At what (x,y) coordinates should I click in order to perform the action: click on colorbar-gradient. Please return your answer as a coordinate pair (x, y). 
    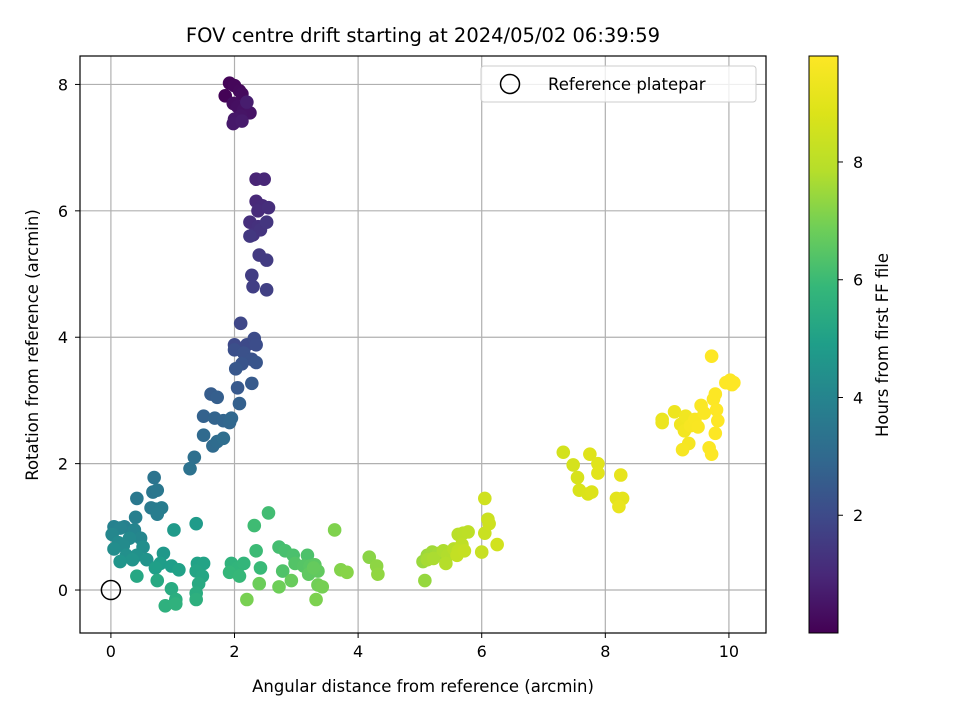
    Looking at the image, I should click on (823, 344).